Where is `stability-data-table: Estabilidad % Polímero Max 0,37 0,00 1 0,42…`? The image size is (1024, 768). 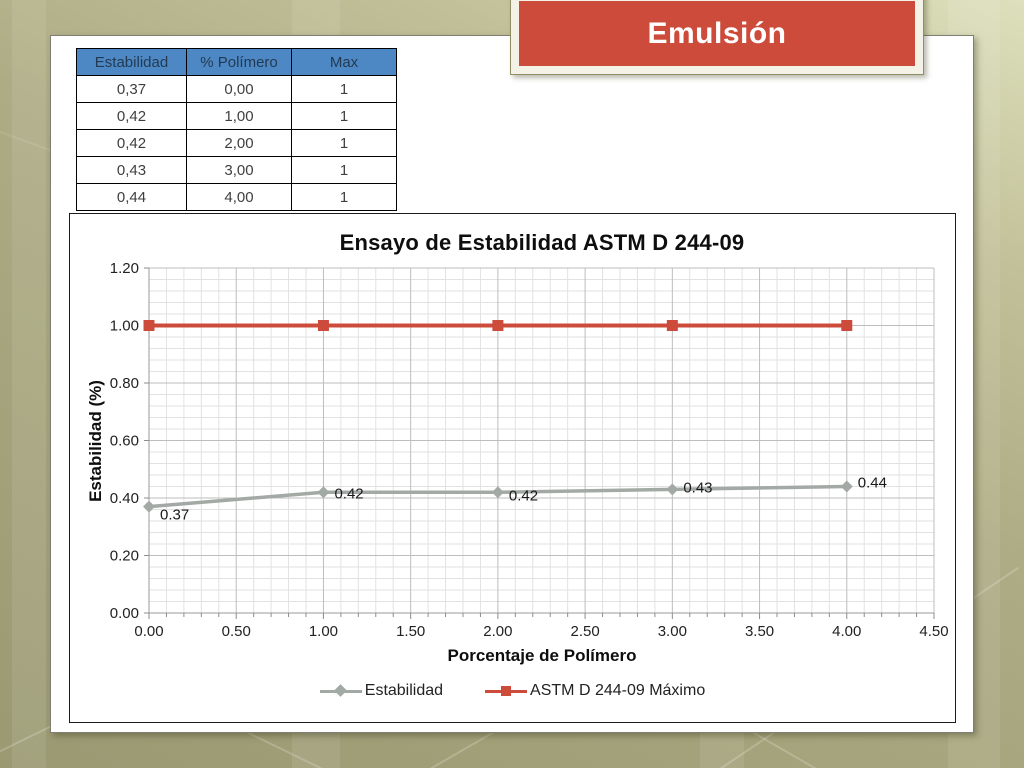 stability-data-table: Estabilidad % Polímero Max 0,37 0,00 1 0,42… is located at coordinates (236, 129).